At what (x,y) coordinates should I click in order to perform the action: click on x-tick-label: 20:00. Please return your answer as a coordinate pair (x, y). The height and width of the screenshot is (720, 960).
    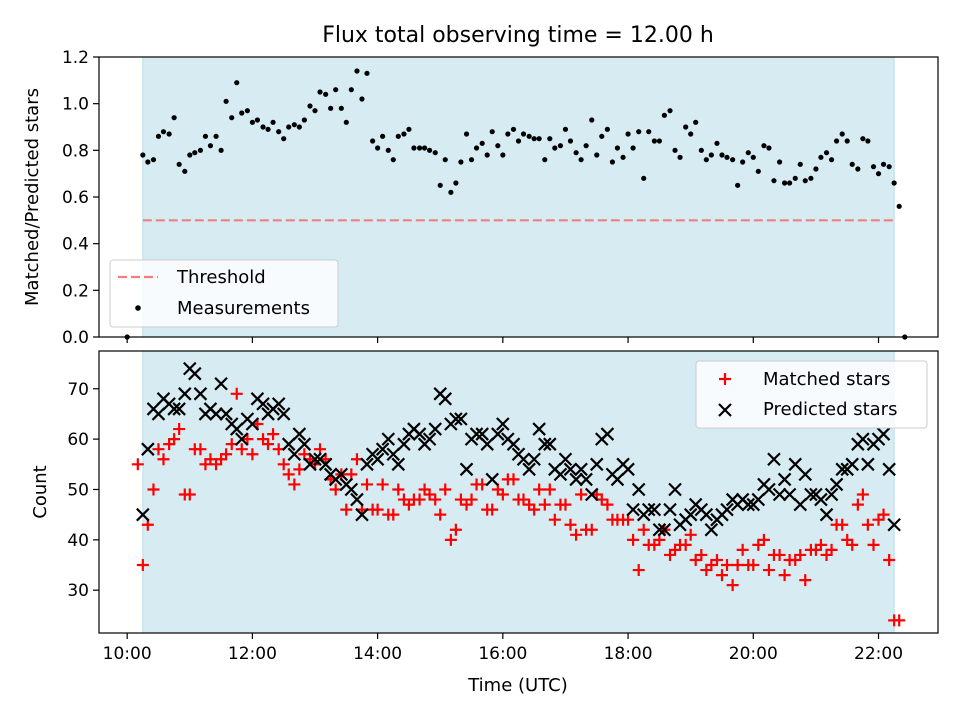
    Looking at the image, I should click on (753, 654).